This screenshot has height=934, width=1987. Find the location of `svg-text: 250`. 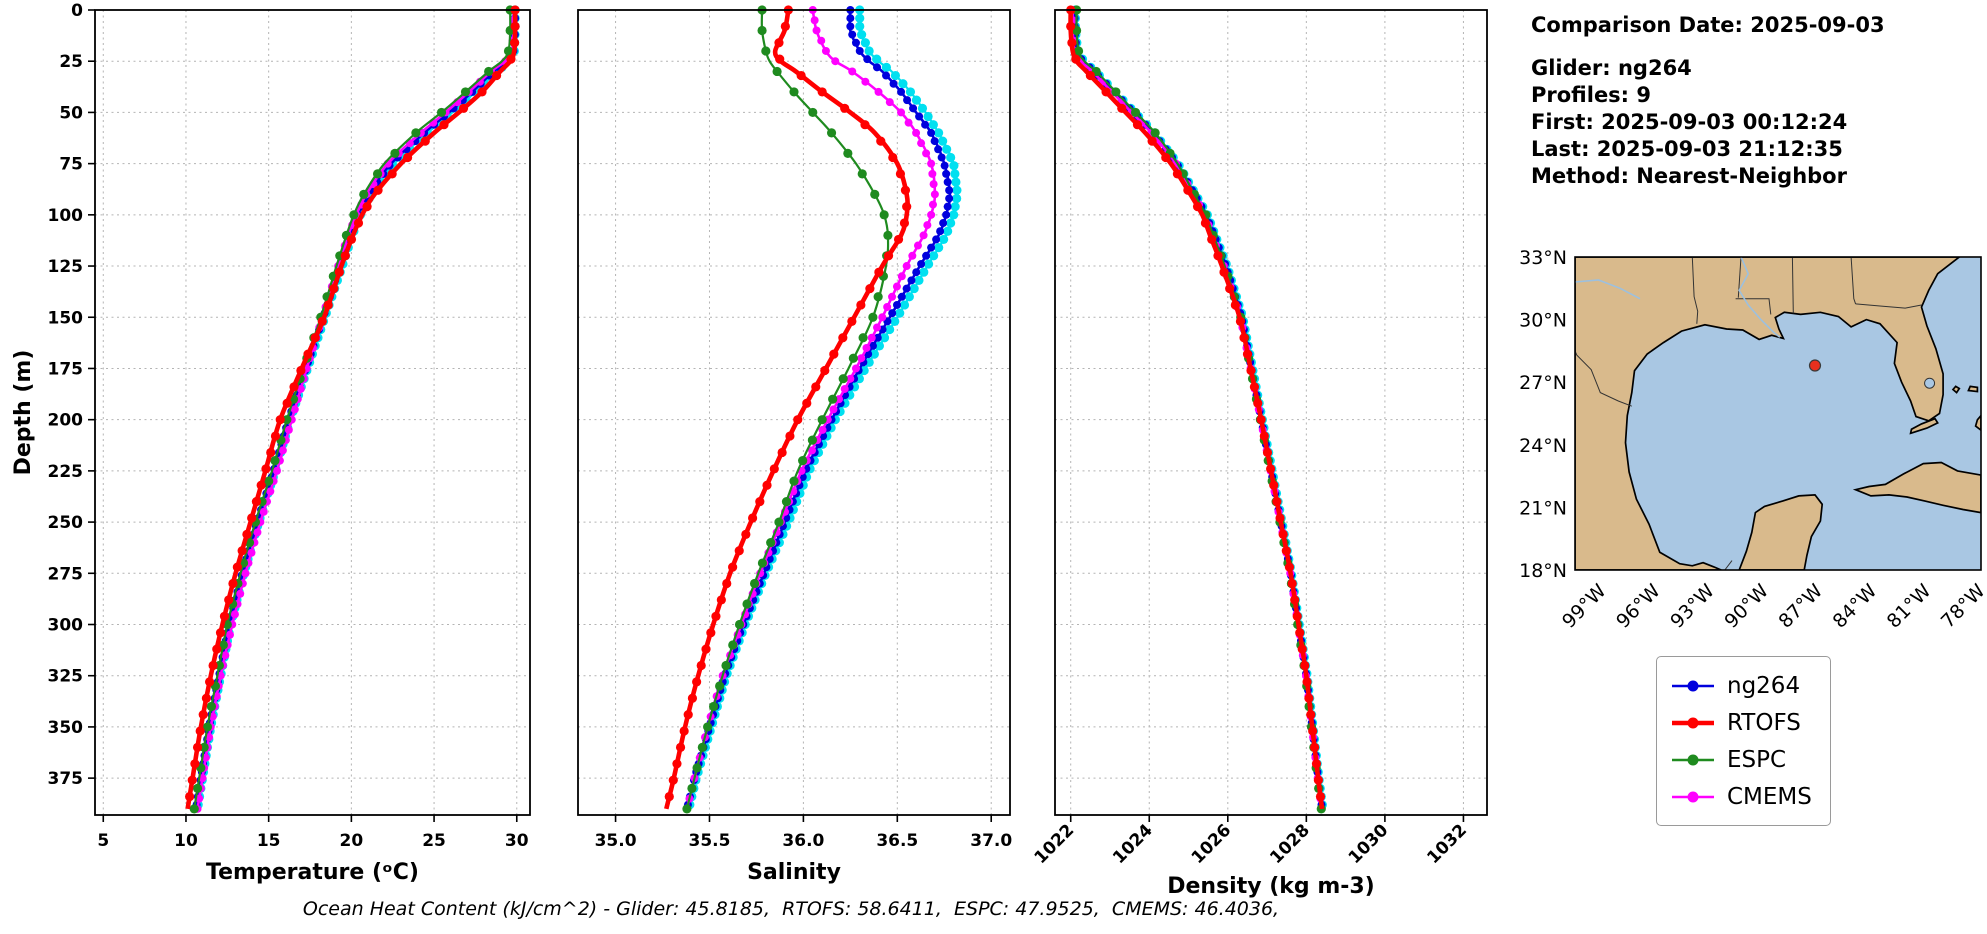

svg-text: 250 is located at coordinates (66, 523).